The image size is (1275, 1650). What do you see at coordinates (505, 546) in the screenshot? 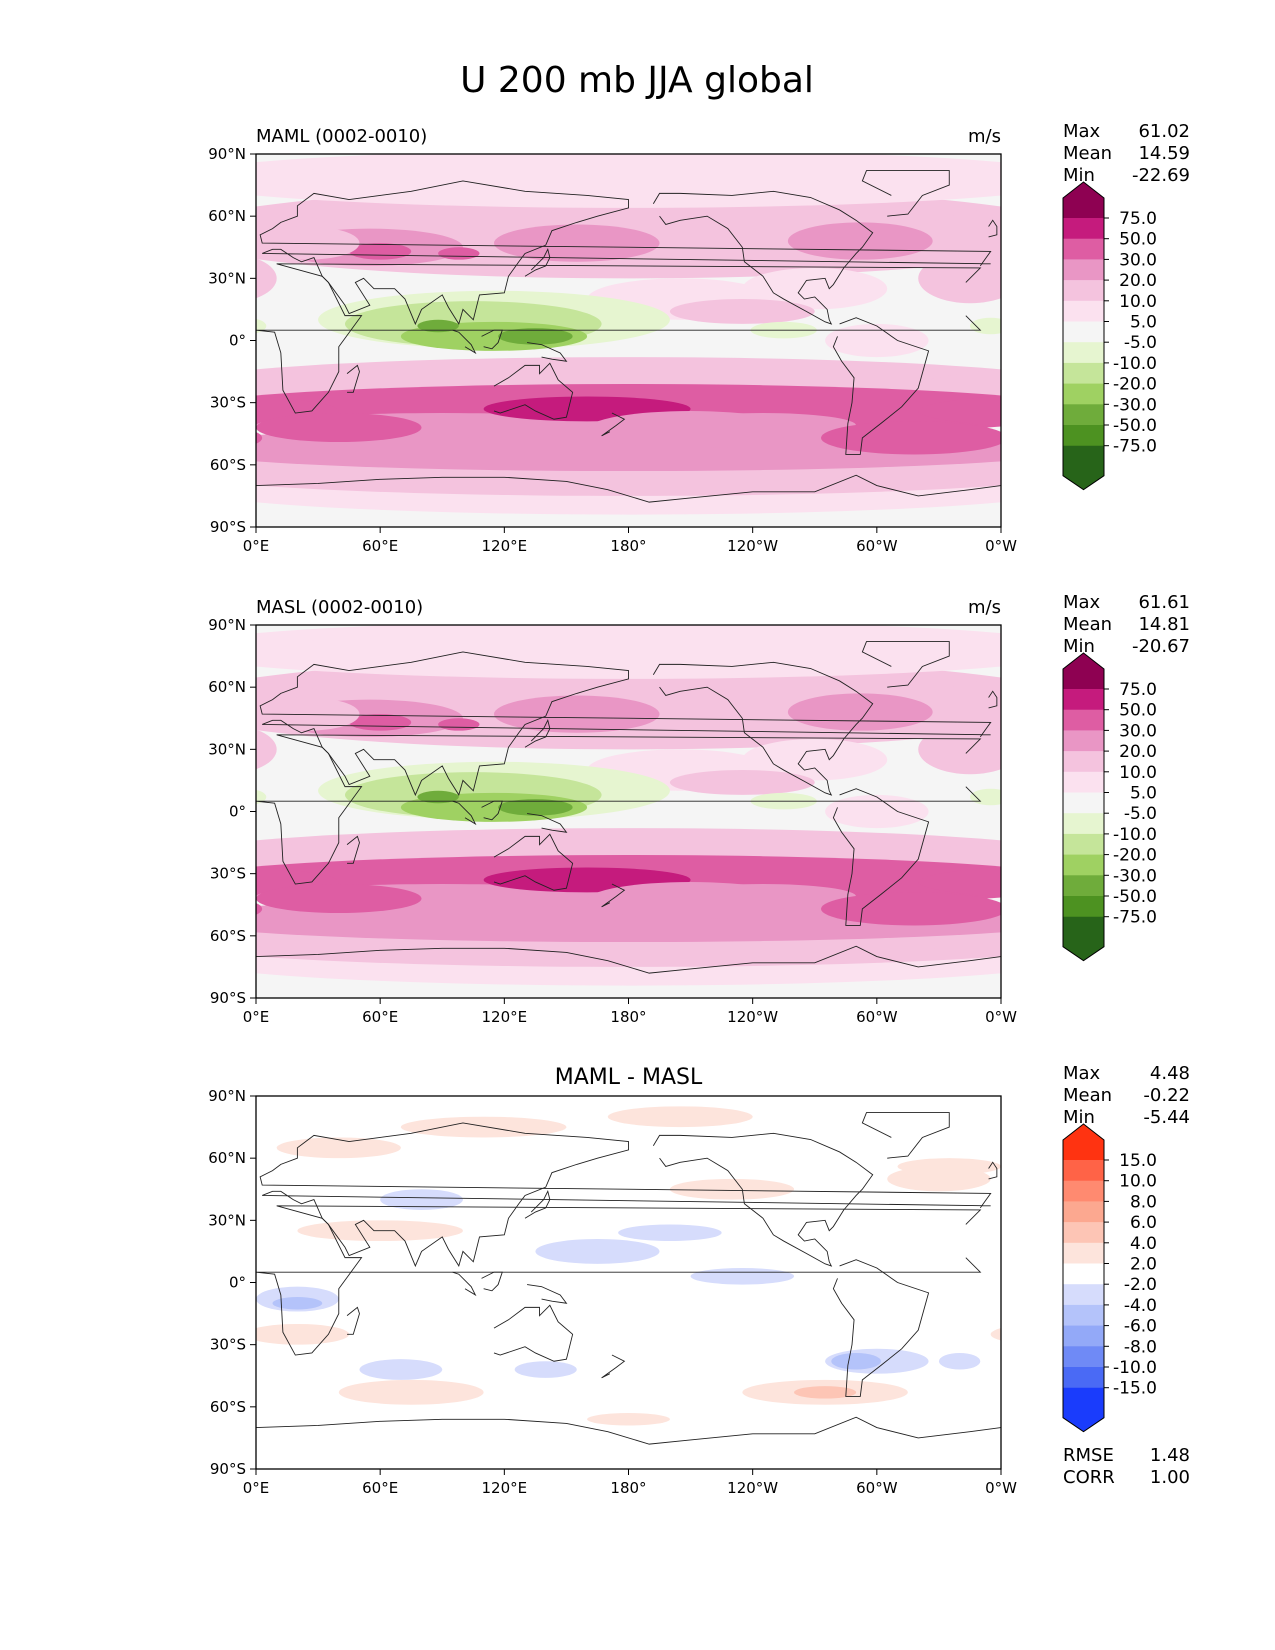
I see `x-tick-label: 120°E` at bounding box center [505, 546].